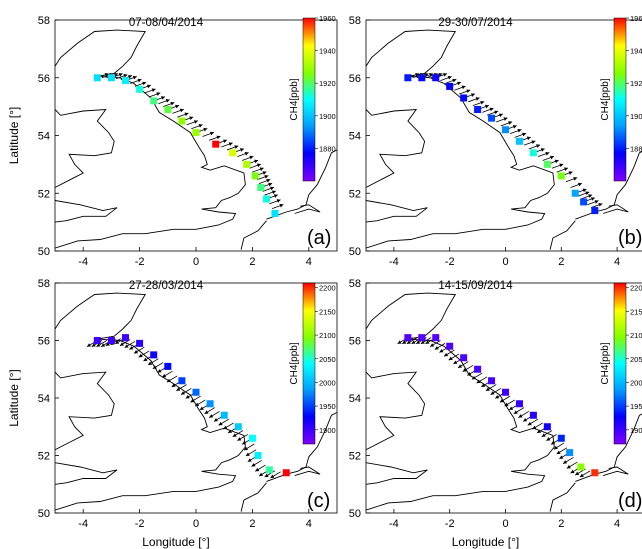 This screenshot has width=642, height=549. What do you see at coordinates (355, 79) in the screenshot?
I see `y-tick-label: 56` at bounding box center [355, 79].